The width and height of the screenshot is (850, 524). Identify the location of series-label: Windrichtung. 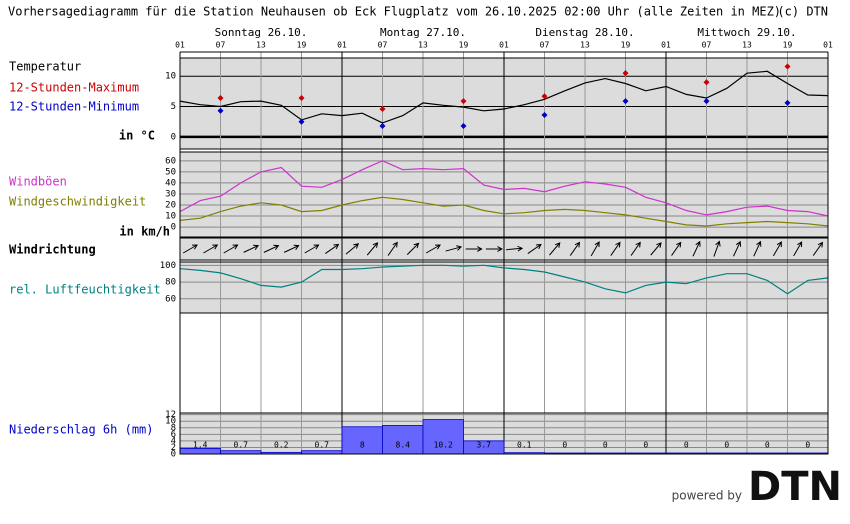
(52, 250).